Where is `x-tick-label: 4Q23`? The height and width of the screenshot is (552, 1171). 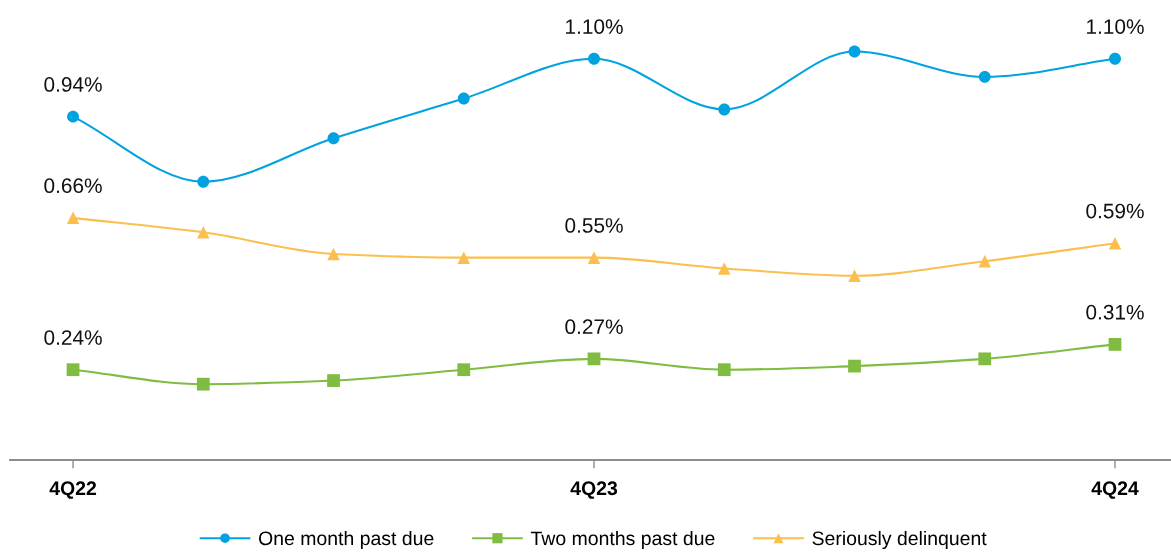 x-tick-label: 4Q23 is located at coordinates (594, 490).